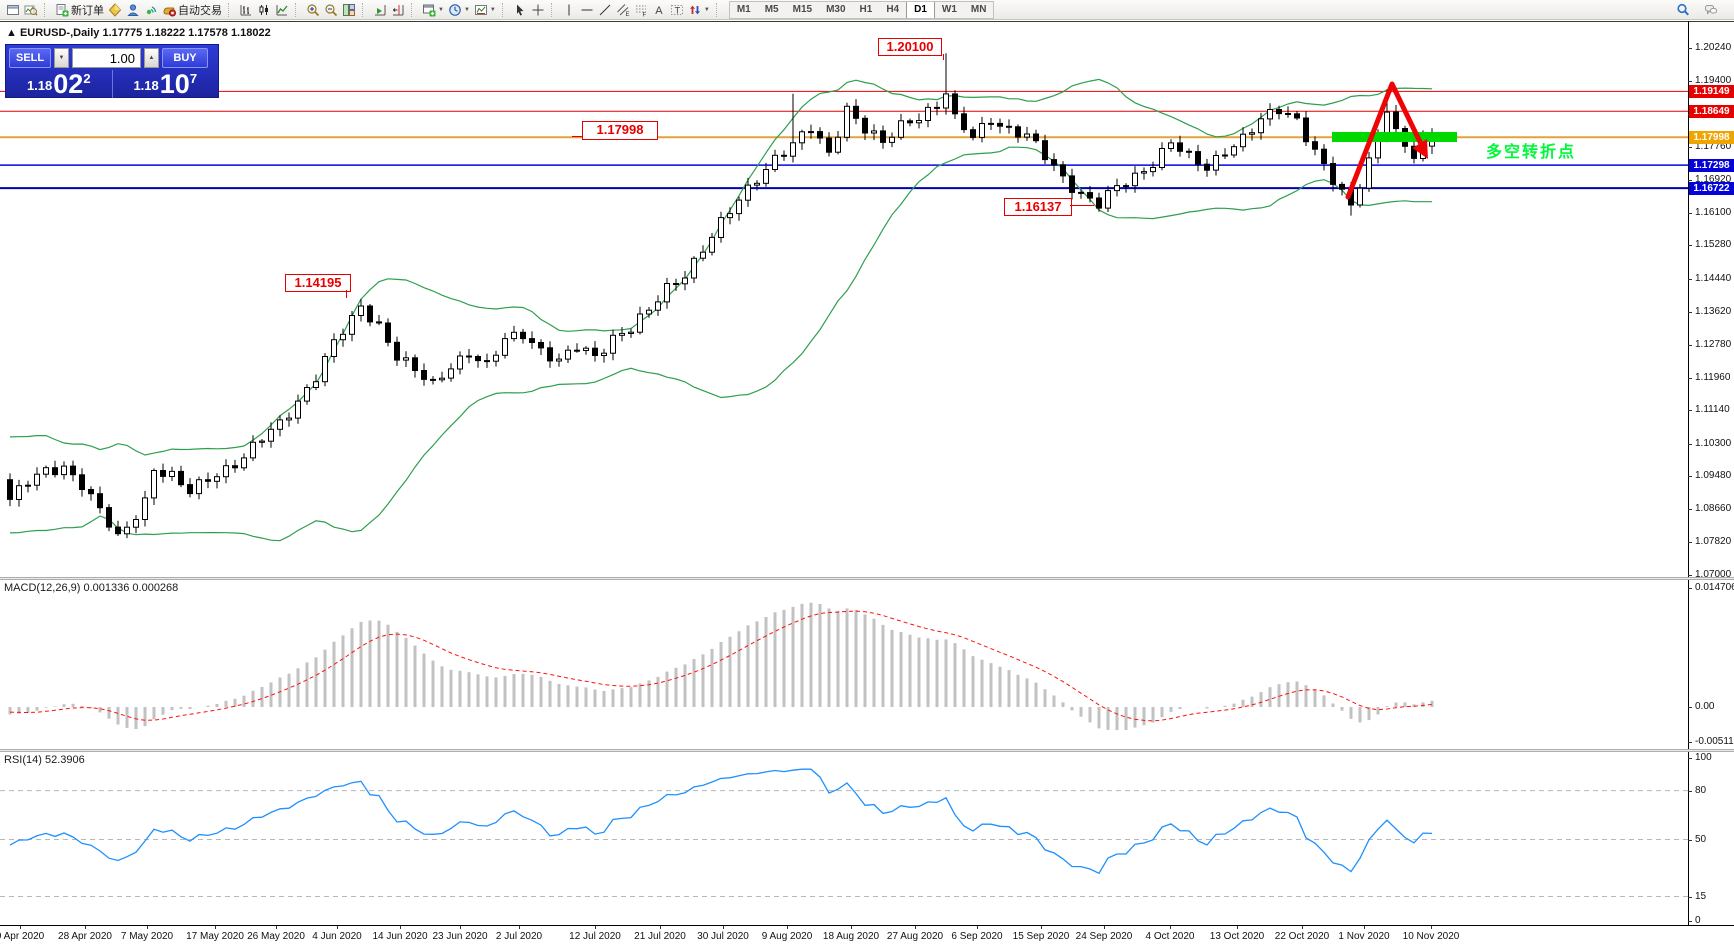 This screenshot has width=1734, height=946. I want to click on date-tick-label: 7 May 2020, so click(147, 936).